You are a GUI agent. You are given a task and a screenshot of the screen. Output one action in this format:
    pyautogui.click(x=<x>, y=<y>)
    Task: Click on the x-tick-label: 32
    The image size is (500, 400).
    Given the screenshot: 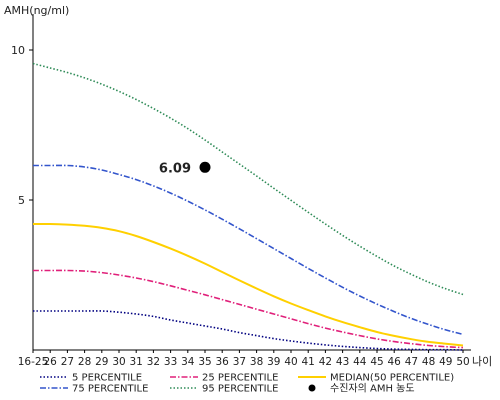 What is the action you would take?
    pyautogui.click(x=153, y=362)
    